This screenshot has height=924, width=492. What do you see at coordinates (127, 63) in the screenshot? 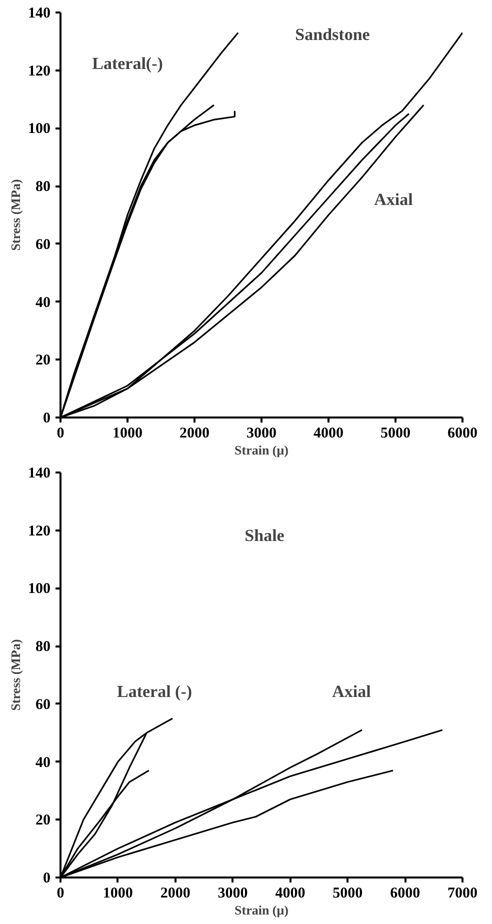
I see `annotation: Lateral(-)` at bounding box center [127, 63].